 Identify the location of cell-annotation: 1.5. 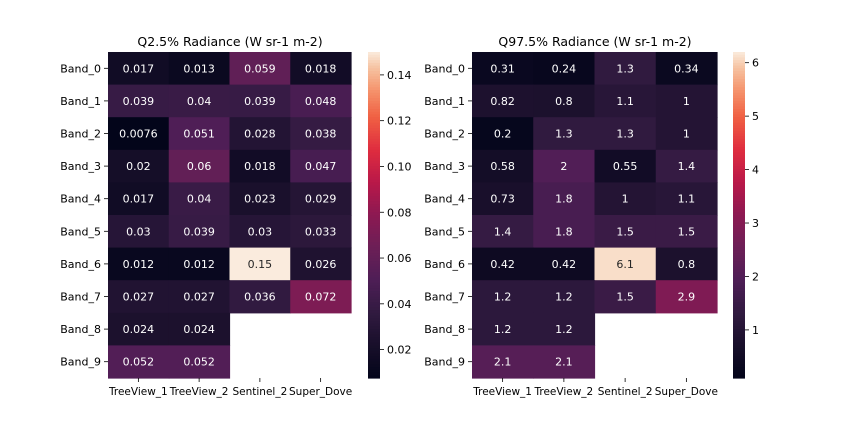
(625, 297).